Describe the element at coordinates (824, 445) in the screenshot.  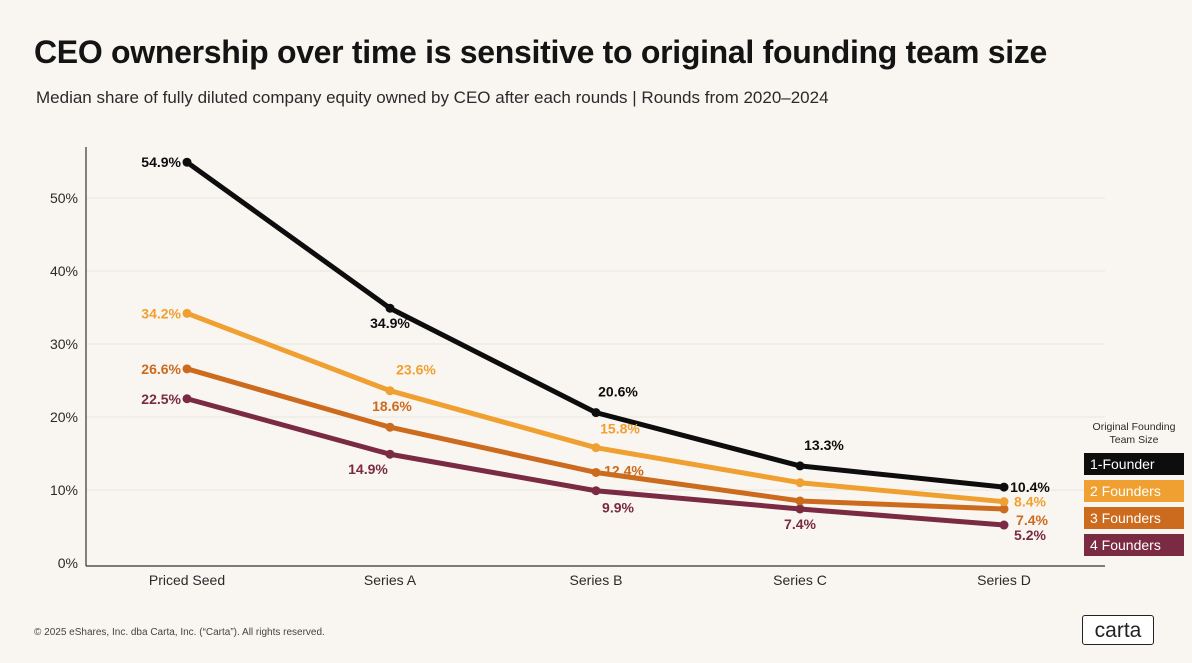
I see `data-label: 13.3%` at that location.